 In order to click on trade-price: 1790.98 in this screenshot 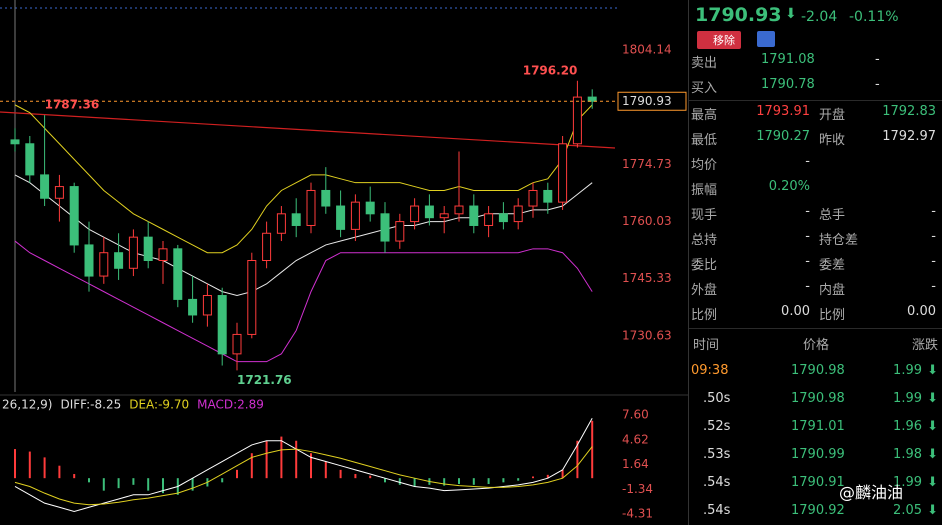, I will do `click(818, 398)`.